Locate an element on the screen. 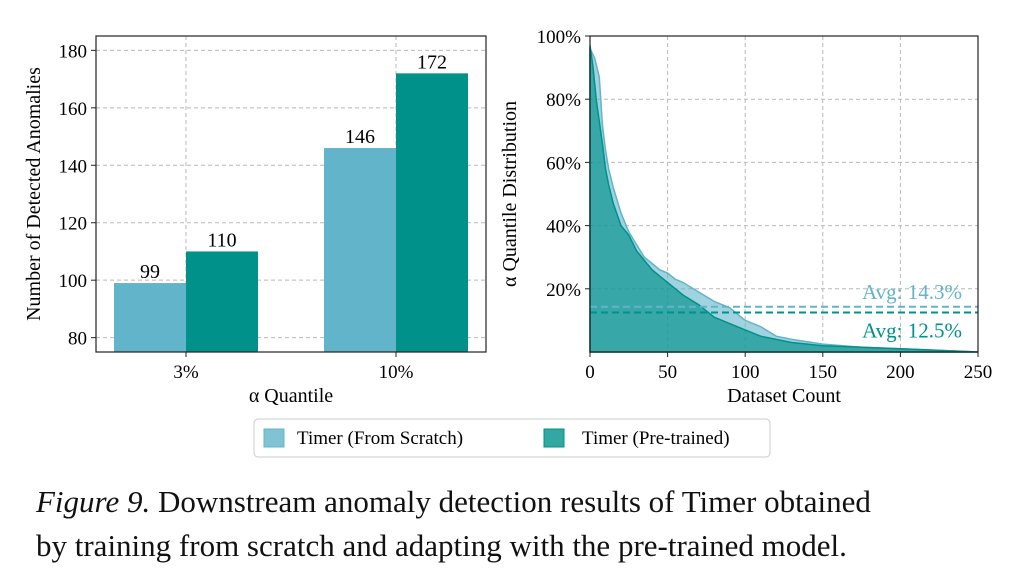 The image size is (1021, 583). area-chart-y-label: α Quantile Distribution is located at coordinates (510, 194).